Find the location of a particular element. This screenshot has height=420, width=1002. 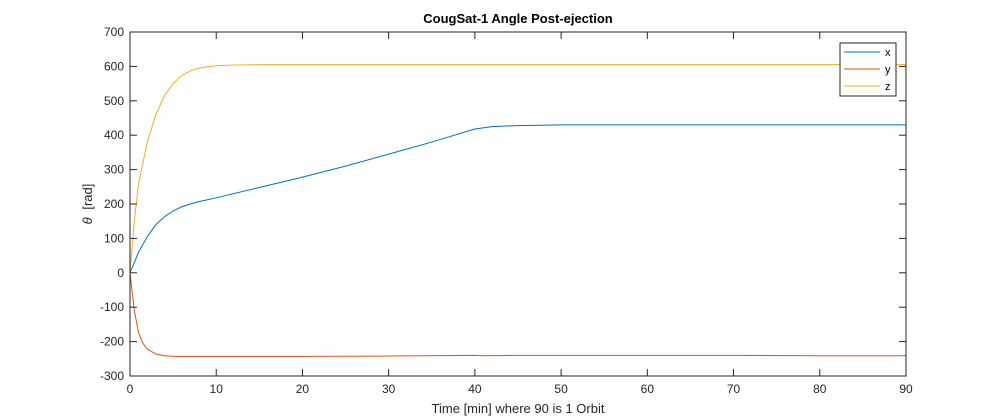

y-tick-label: -200 is located at coordinates (112, 342).